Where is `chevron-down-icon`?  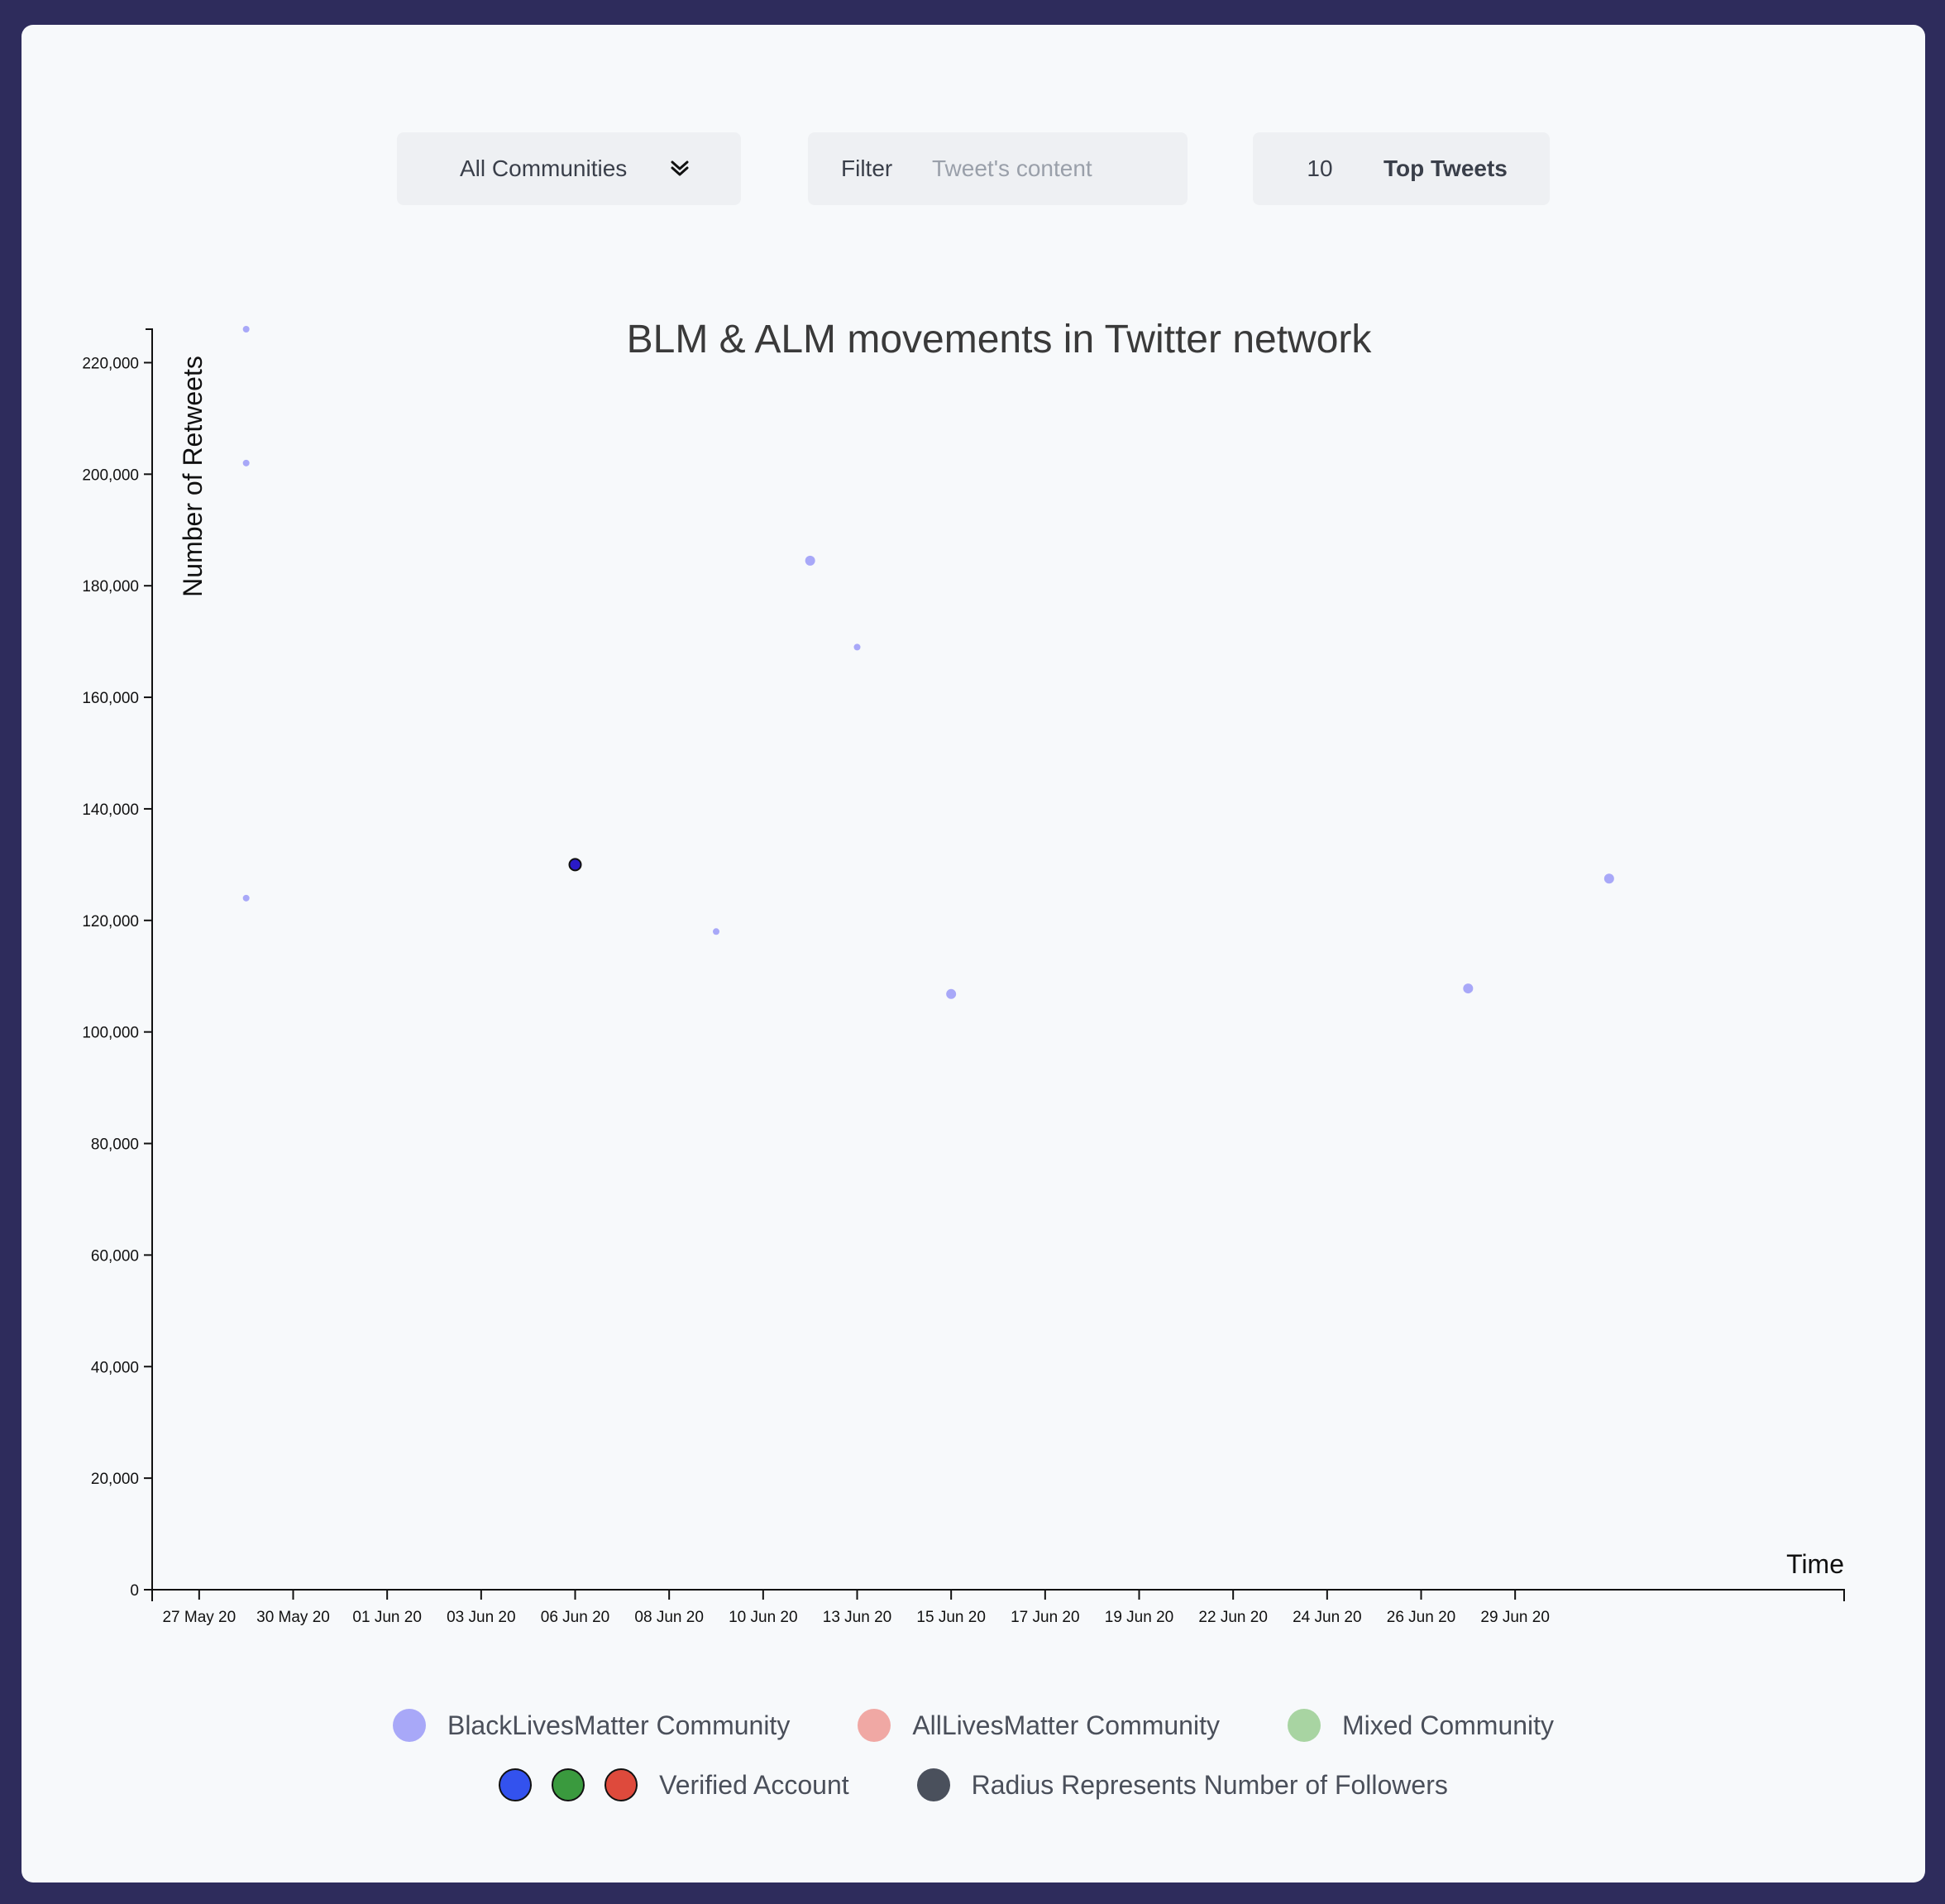 chevron-down-icon is located at coordinates (680, 168).